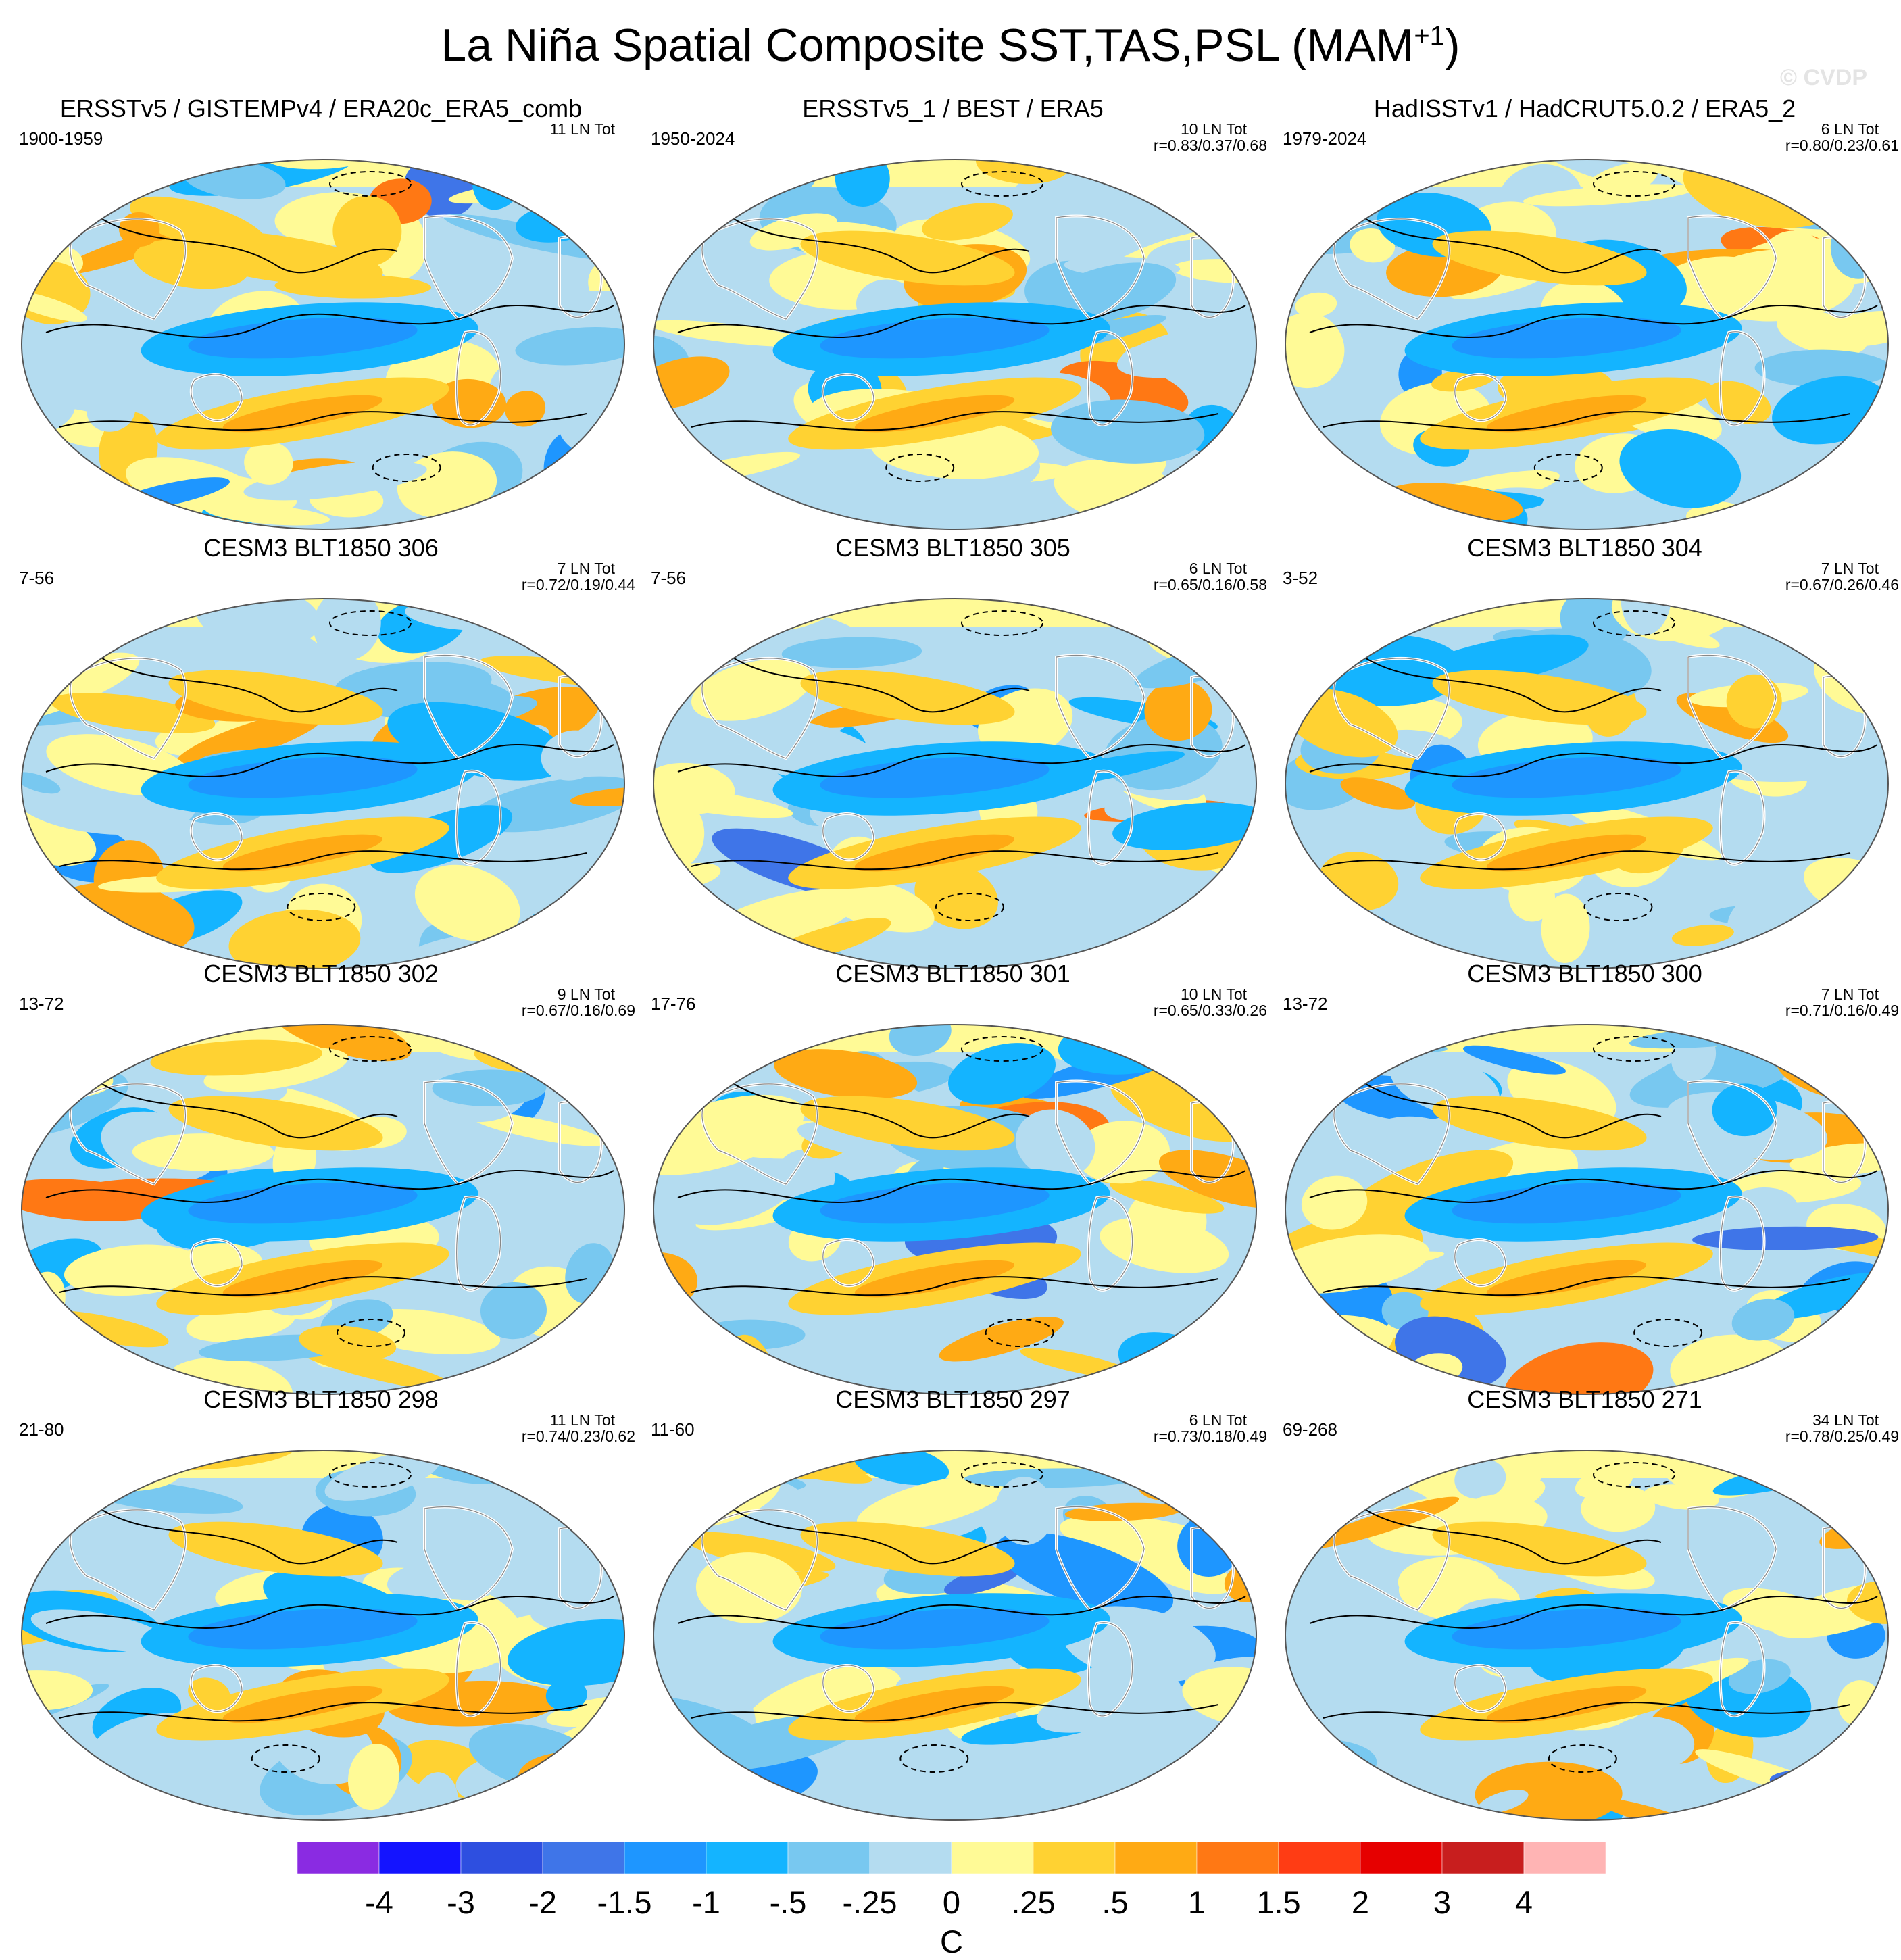  I want to click on panel-pattern-correlation: r=0.67/0.16/0.69, so click(578, 1010).